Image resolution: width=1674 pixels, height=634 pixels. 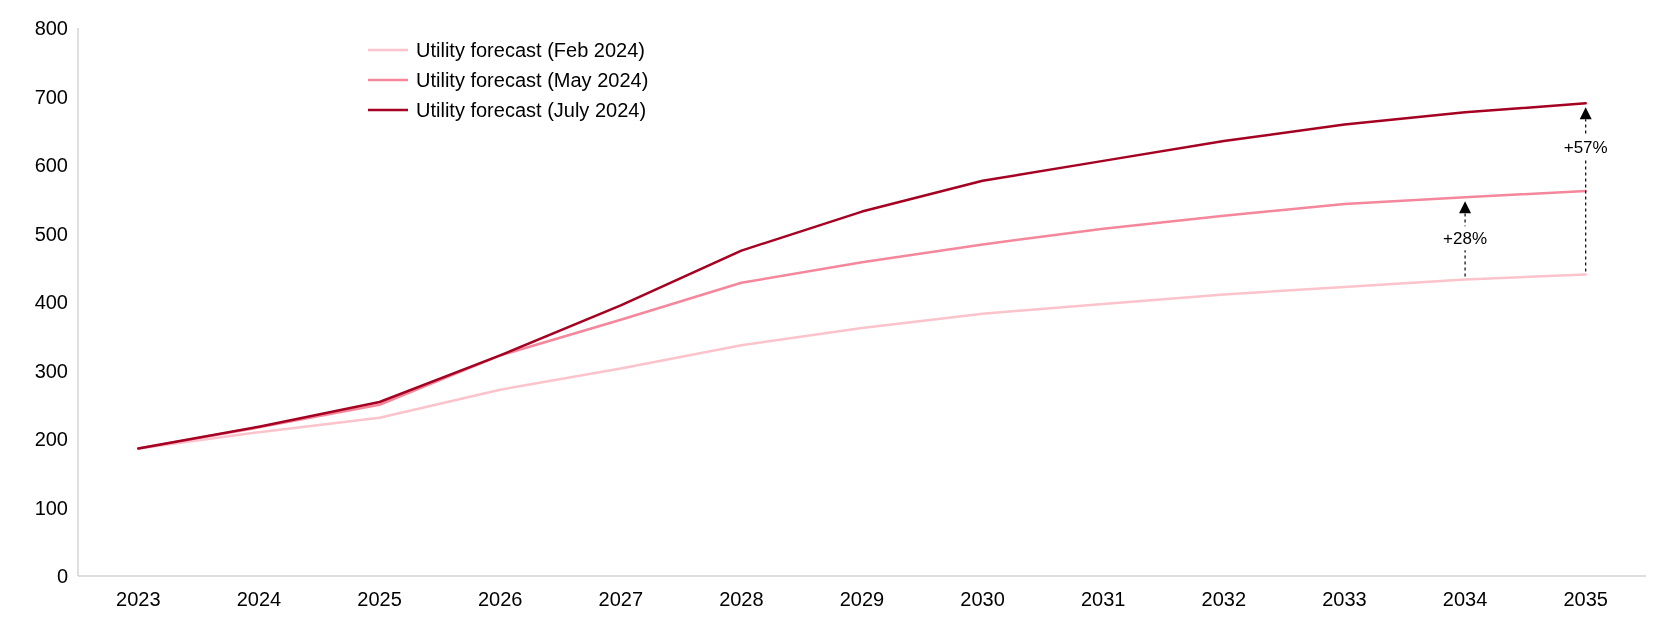 What do you see at coordinates (1224, 599) in the screenshot?
I see `x-tick-label: 2032` at bounding box center [1224, 599].